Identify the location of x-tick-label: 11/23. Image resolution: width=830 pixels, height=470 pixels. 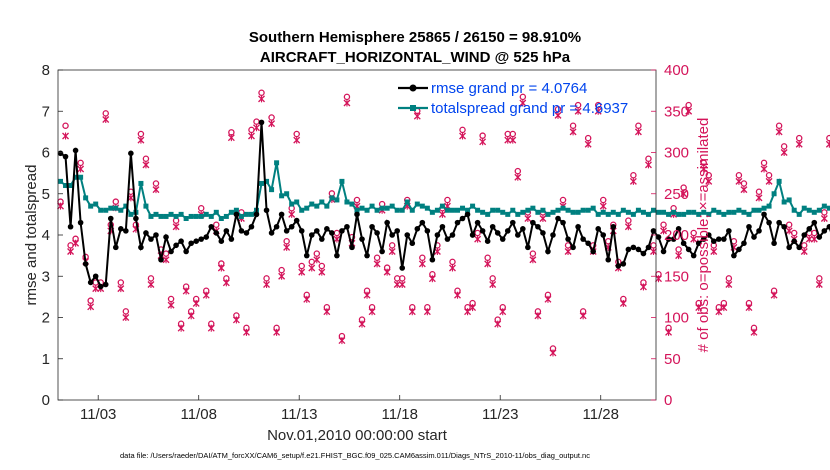
(500, 414).